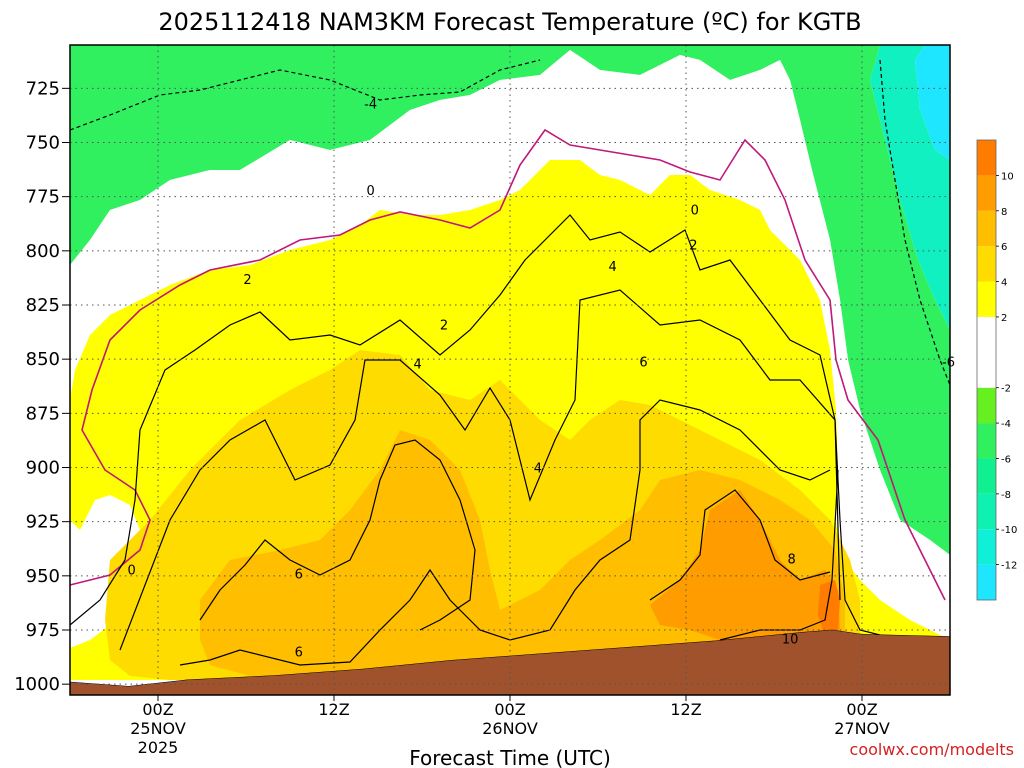  Describe the element at coordinates (43, 522) in the screenshot. I see `y-tick-label: 925` at that location.